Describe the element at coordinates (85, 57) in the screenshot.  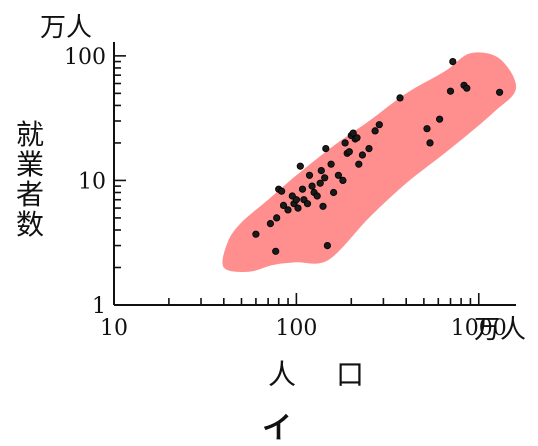
I see `y-tick-label-100: 100` at that location.